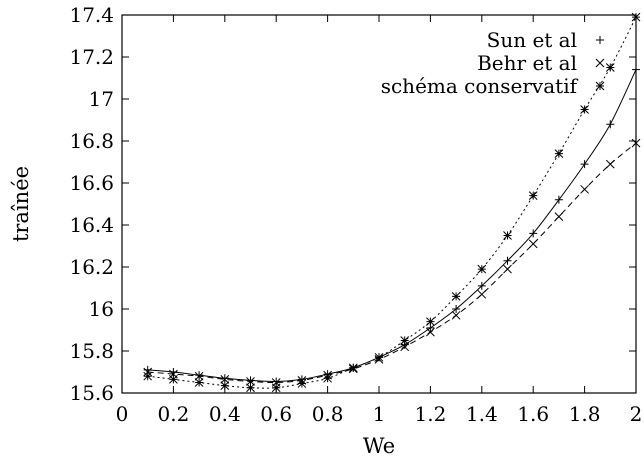  I want to click on x-tick-label: 2, so click(636, 414).